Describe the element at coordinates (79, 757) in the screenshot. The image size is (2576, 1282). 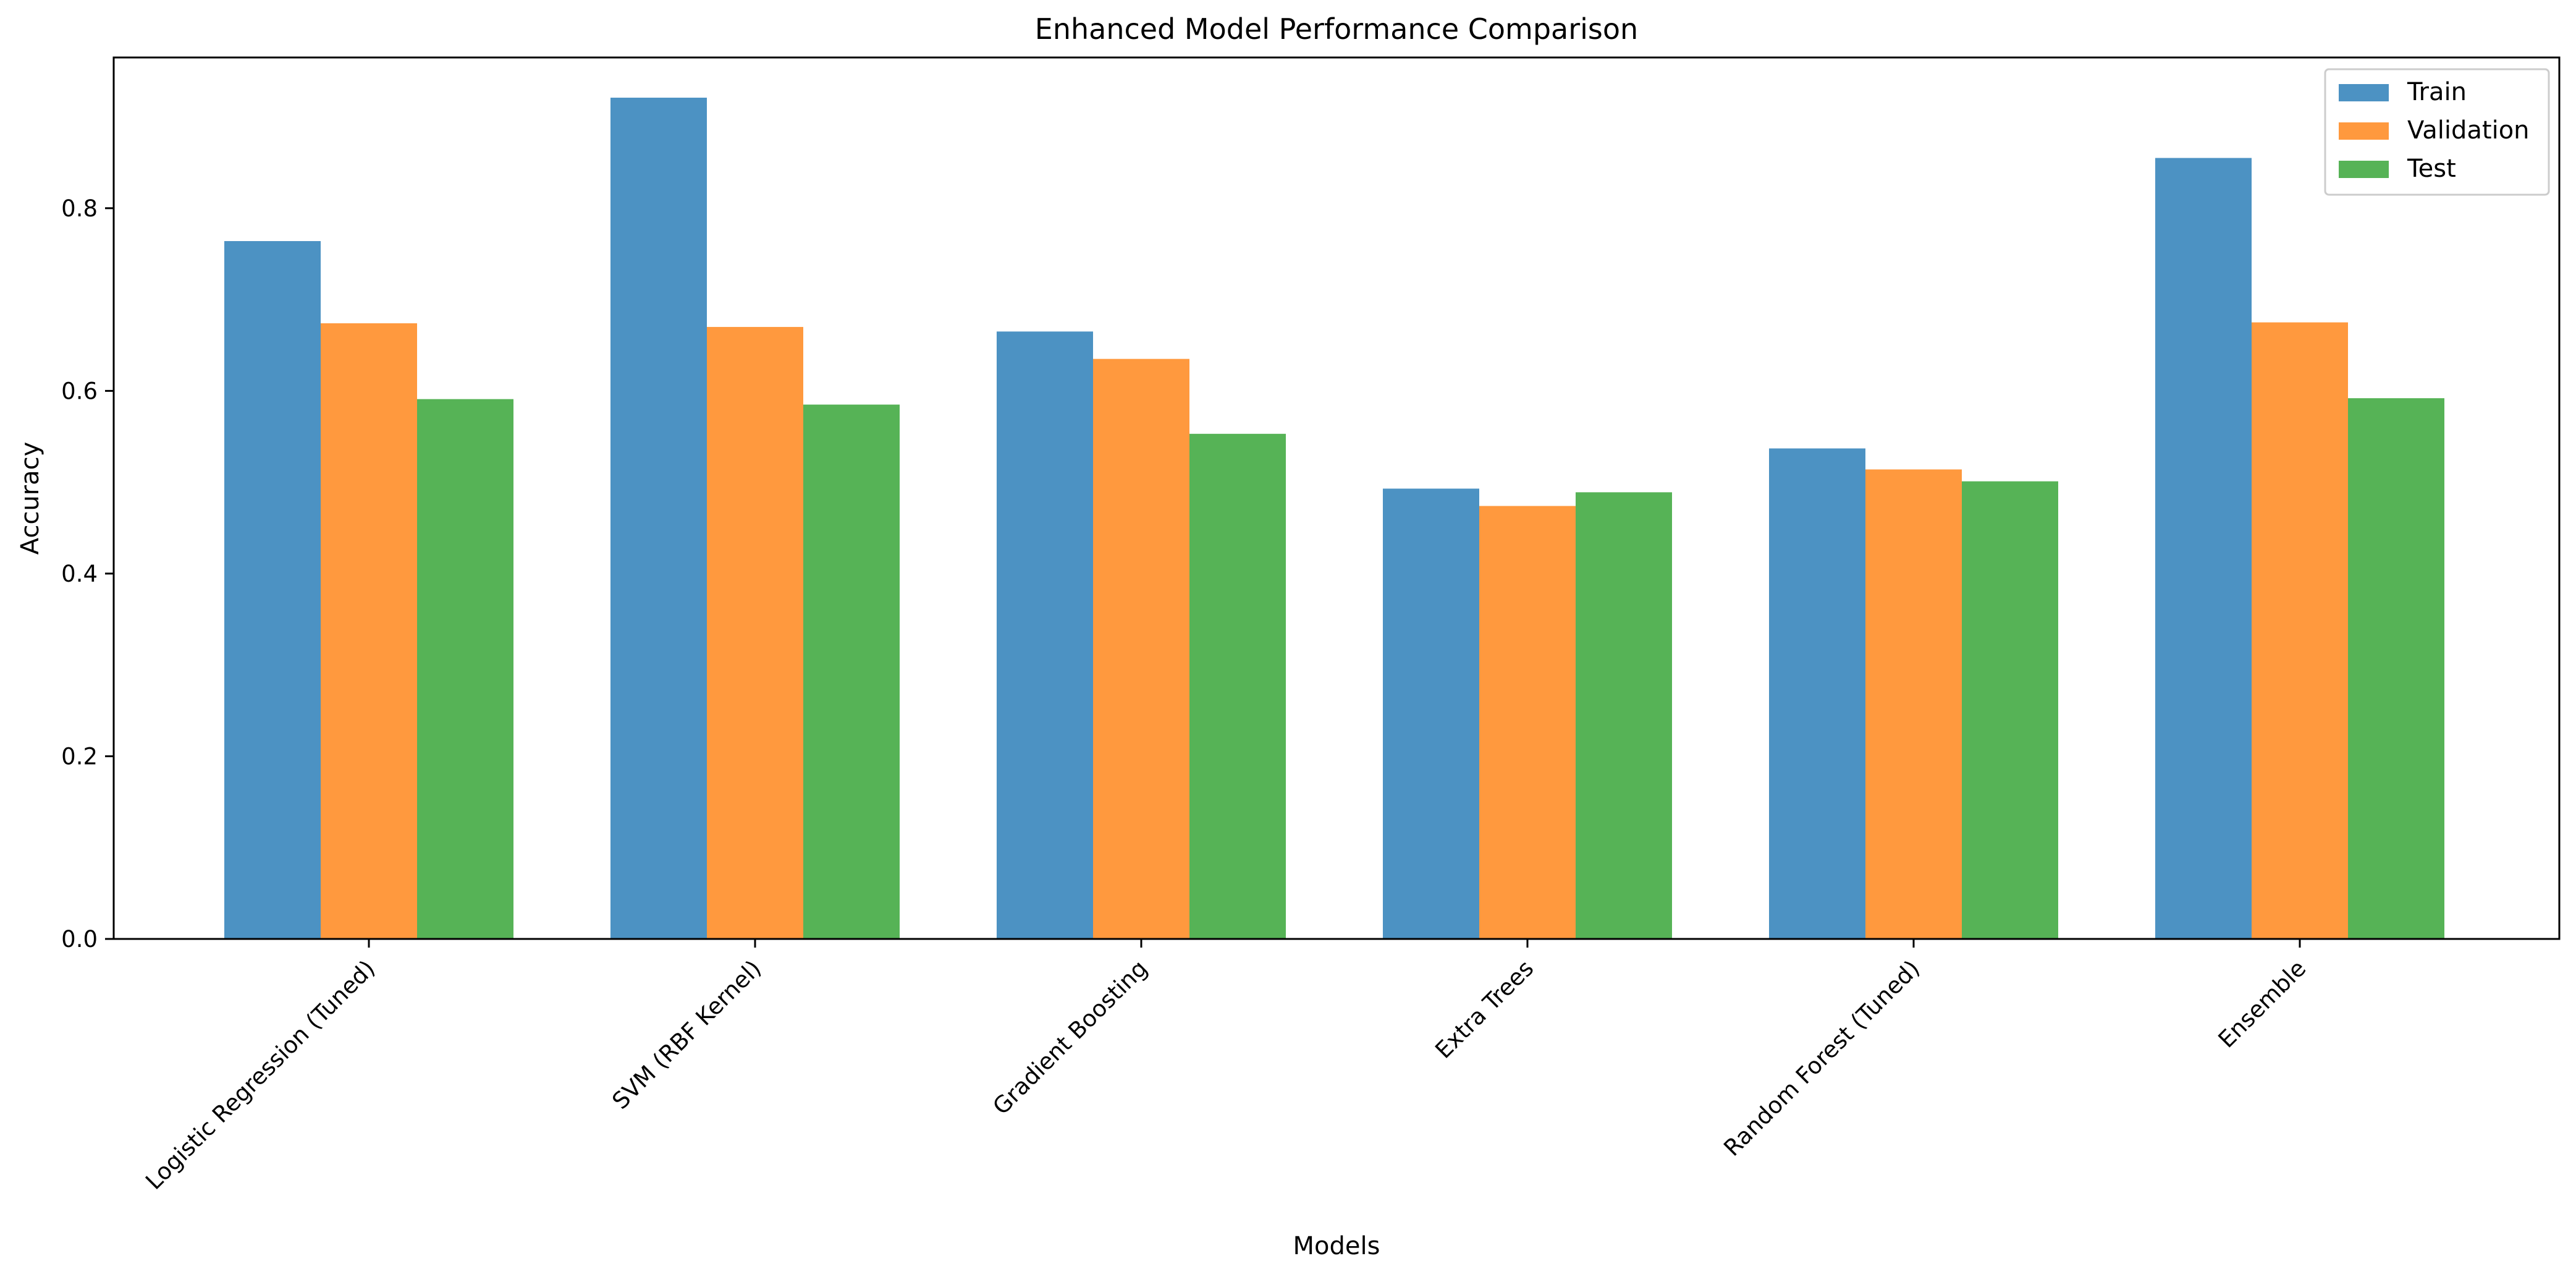
I see `y-tick-label: 0.2` at that location.